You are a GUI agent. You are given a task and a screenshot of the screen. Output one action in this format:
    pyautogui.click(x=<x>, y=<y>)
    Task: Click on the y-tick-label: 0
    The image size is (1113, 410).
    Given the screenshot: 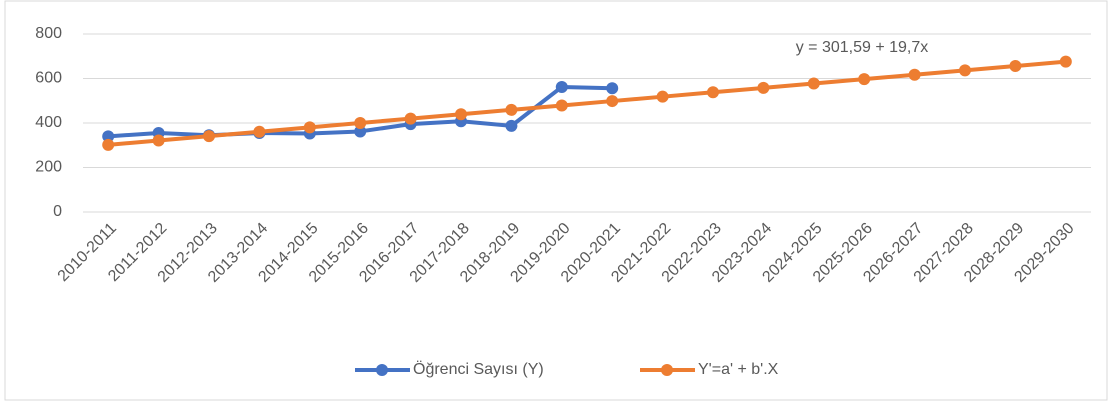 What is the action you would take?
    pyautogui.click(x=57, y=211)
    